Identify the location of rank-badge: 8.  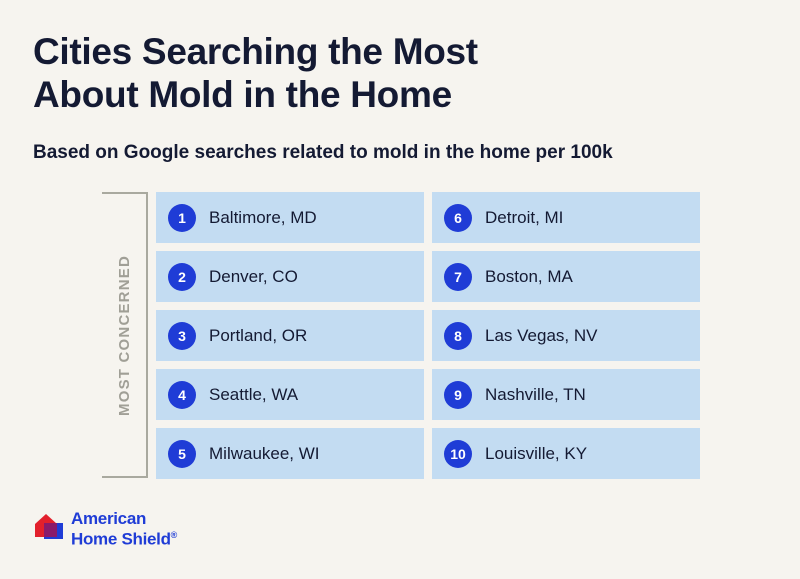
(458, 336).